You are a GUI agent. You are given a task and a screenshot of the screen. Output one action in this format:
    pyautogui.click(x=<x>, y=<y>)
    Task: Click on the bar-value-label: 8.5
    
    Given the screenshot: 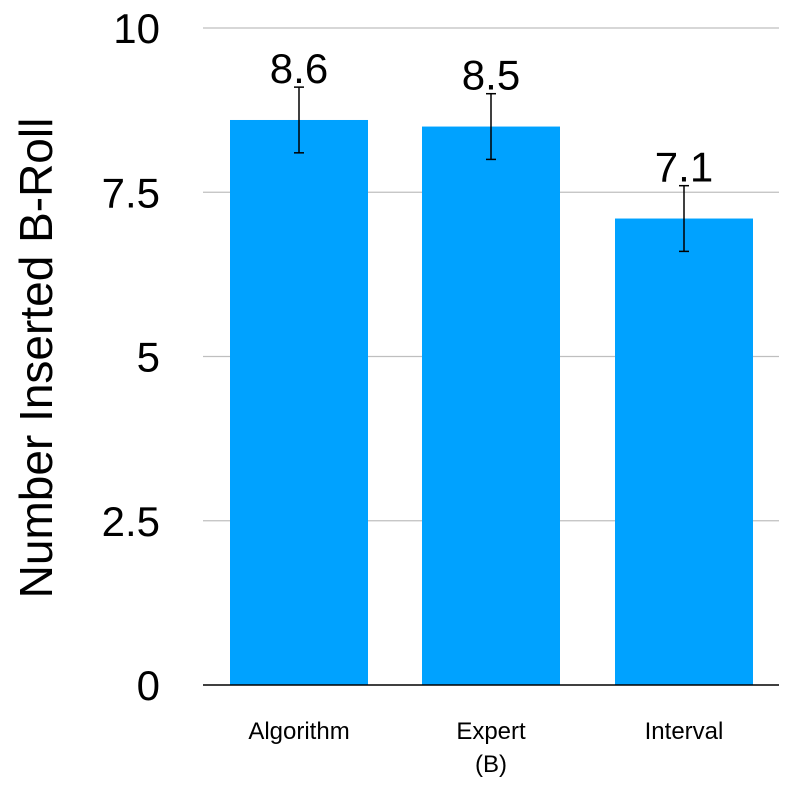 What is the action you would take?
    pyautogui.click(x=491, y=75)
    